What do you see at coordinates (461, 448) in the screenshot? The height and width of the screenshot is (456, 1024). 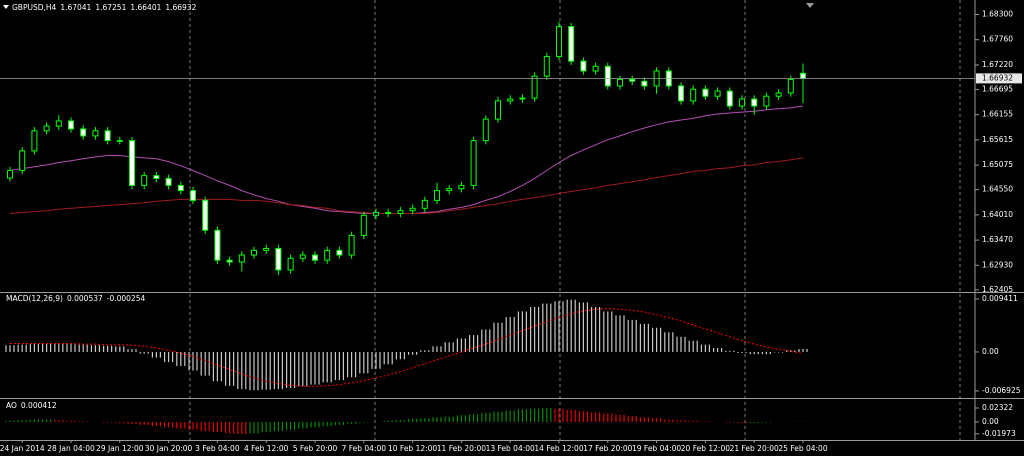 I see `x-tick-label: 11 Feb 20:00` at bounding box center [461, 448].